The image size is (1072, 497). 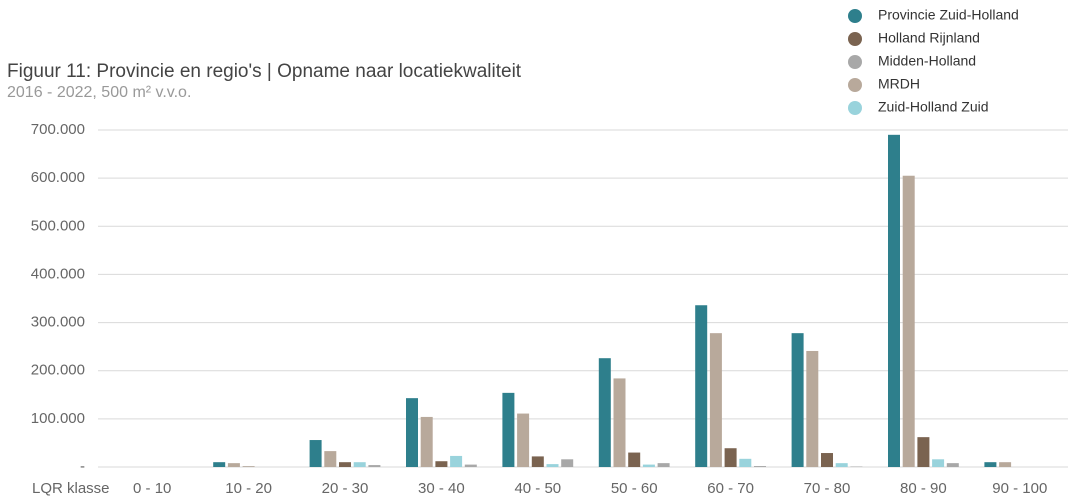 What do you see at coordinates (58, 129) in the screenshot?
I see `y-tick-label: 700.000` at bounding box center [58, 129].